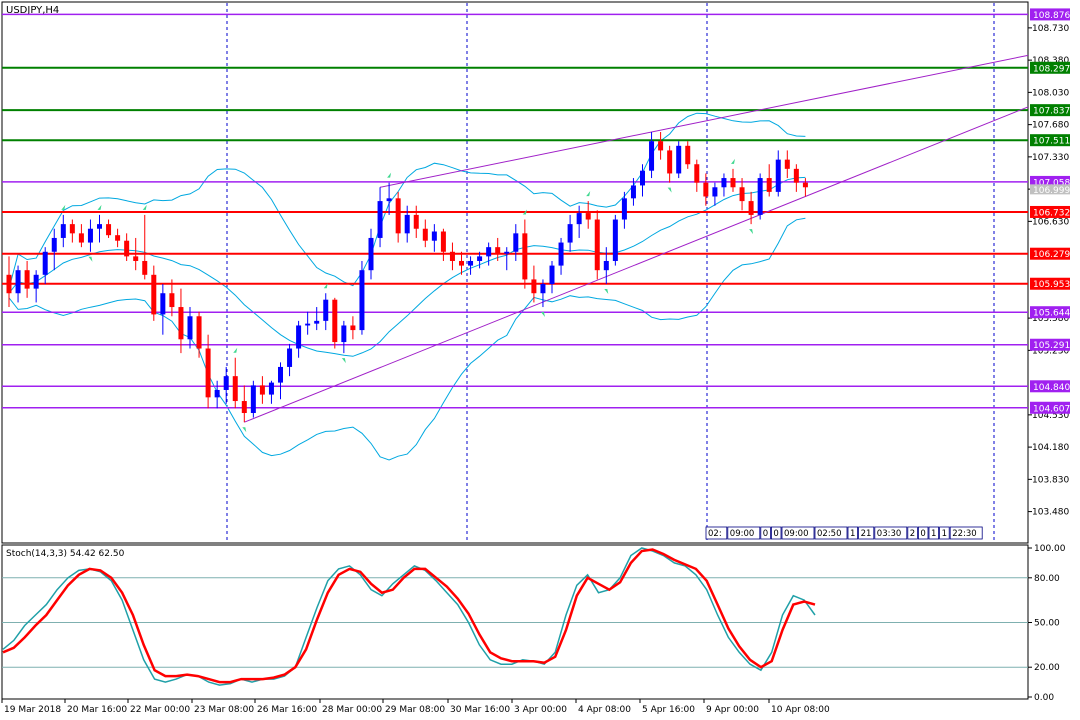 This screenshot has width=1080, height=720. I want to click on level-price-tag: 104.840, so click(1050, 386).